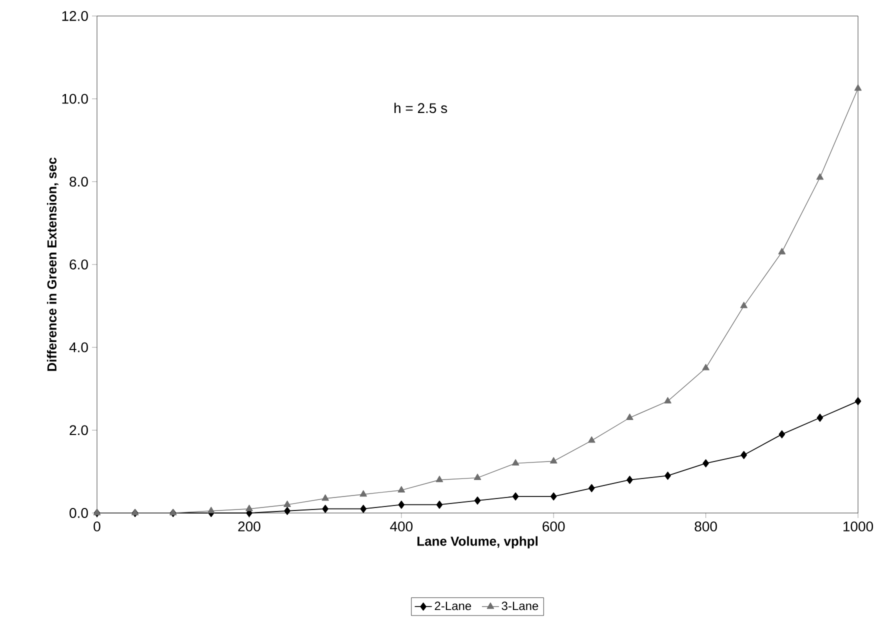 The width and height of the screenshot is (884, 638). I want to click on x-tick-label: 600, so click(553, 527).